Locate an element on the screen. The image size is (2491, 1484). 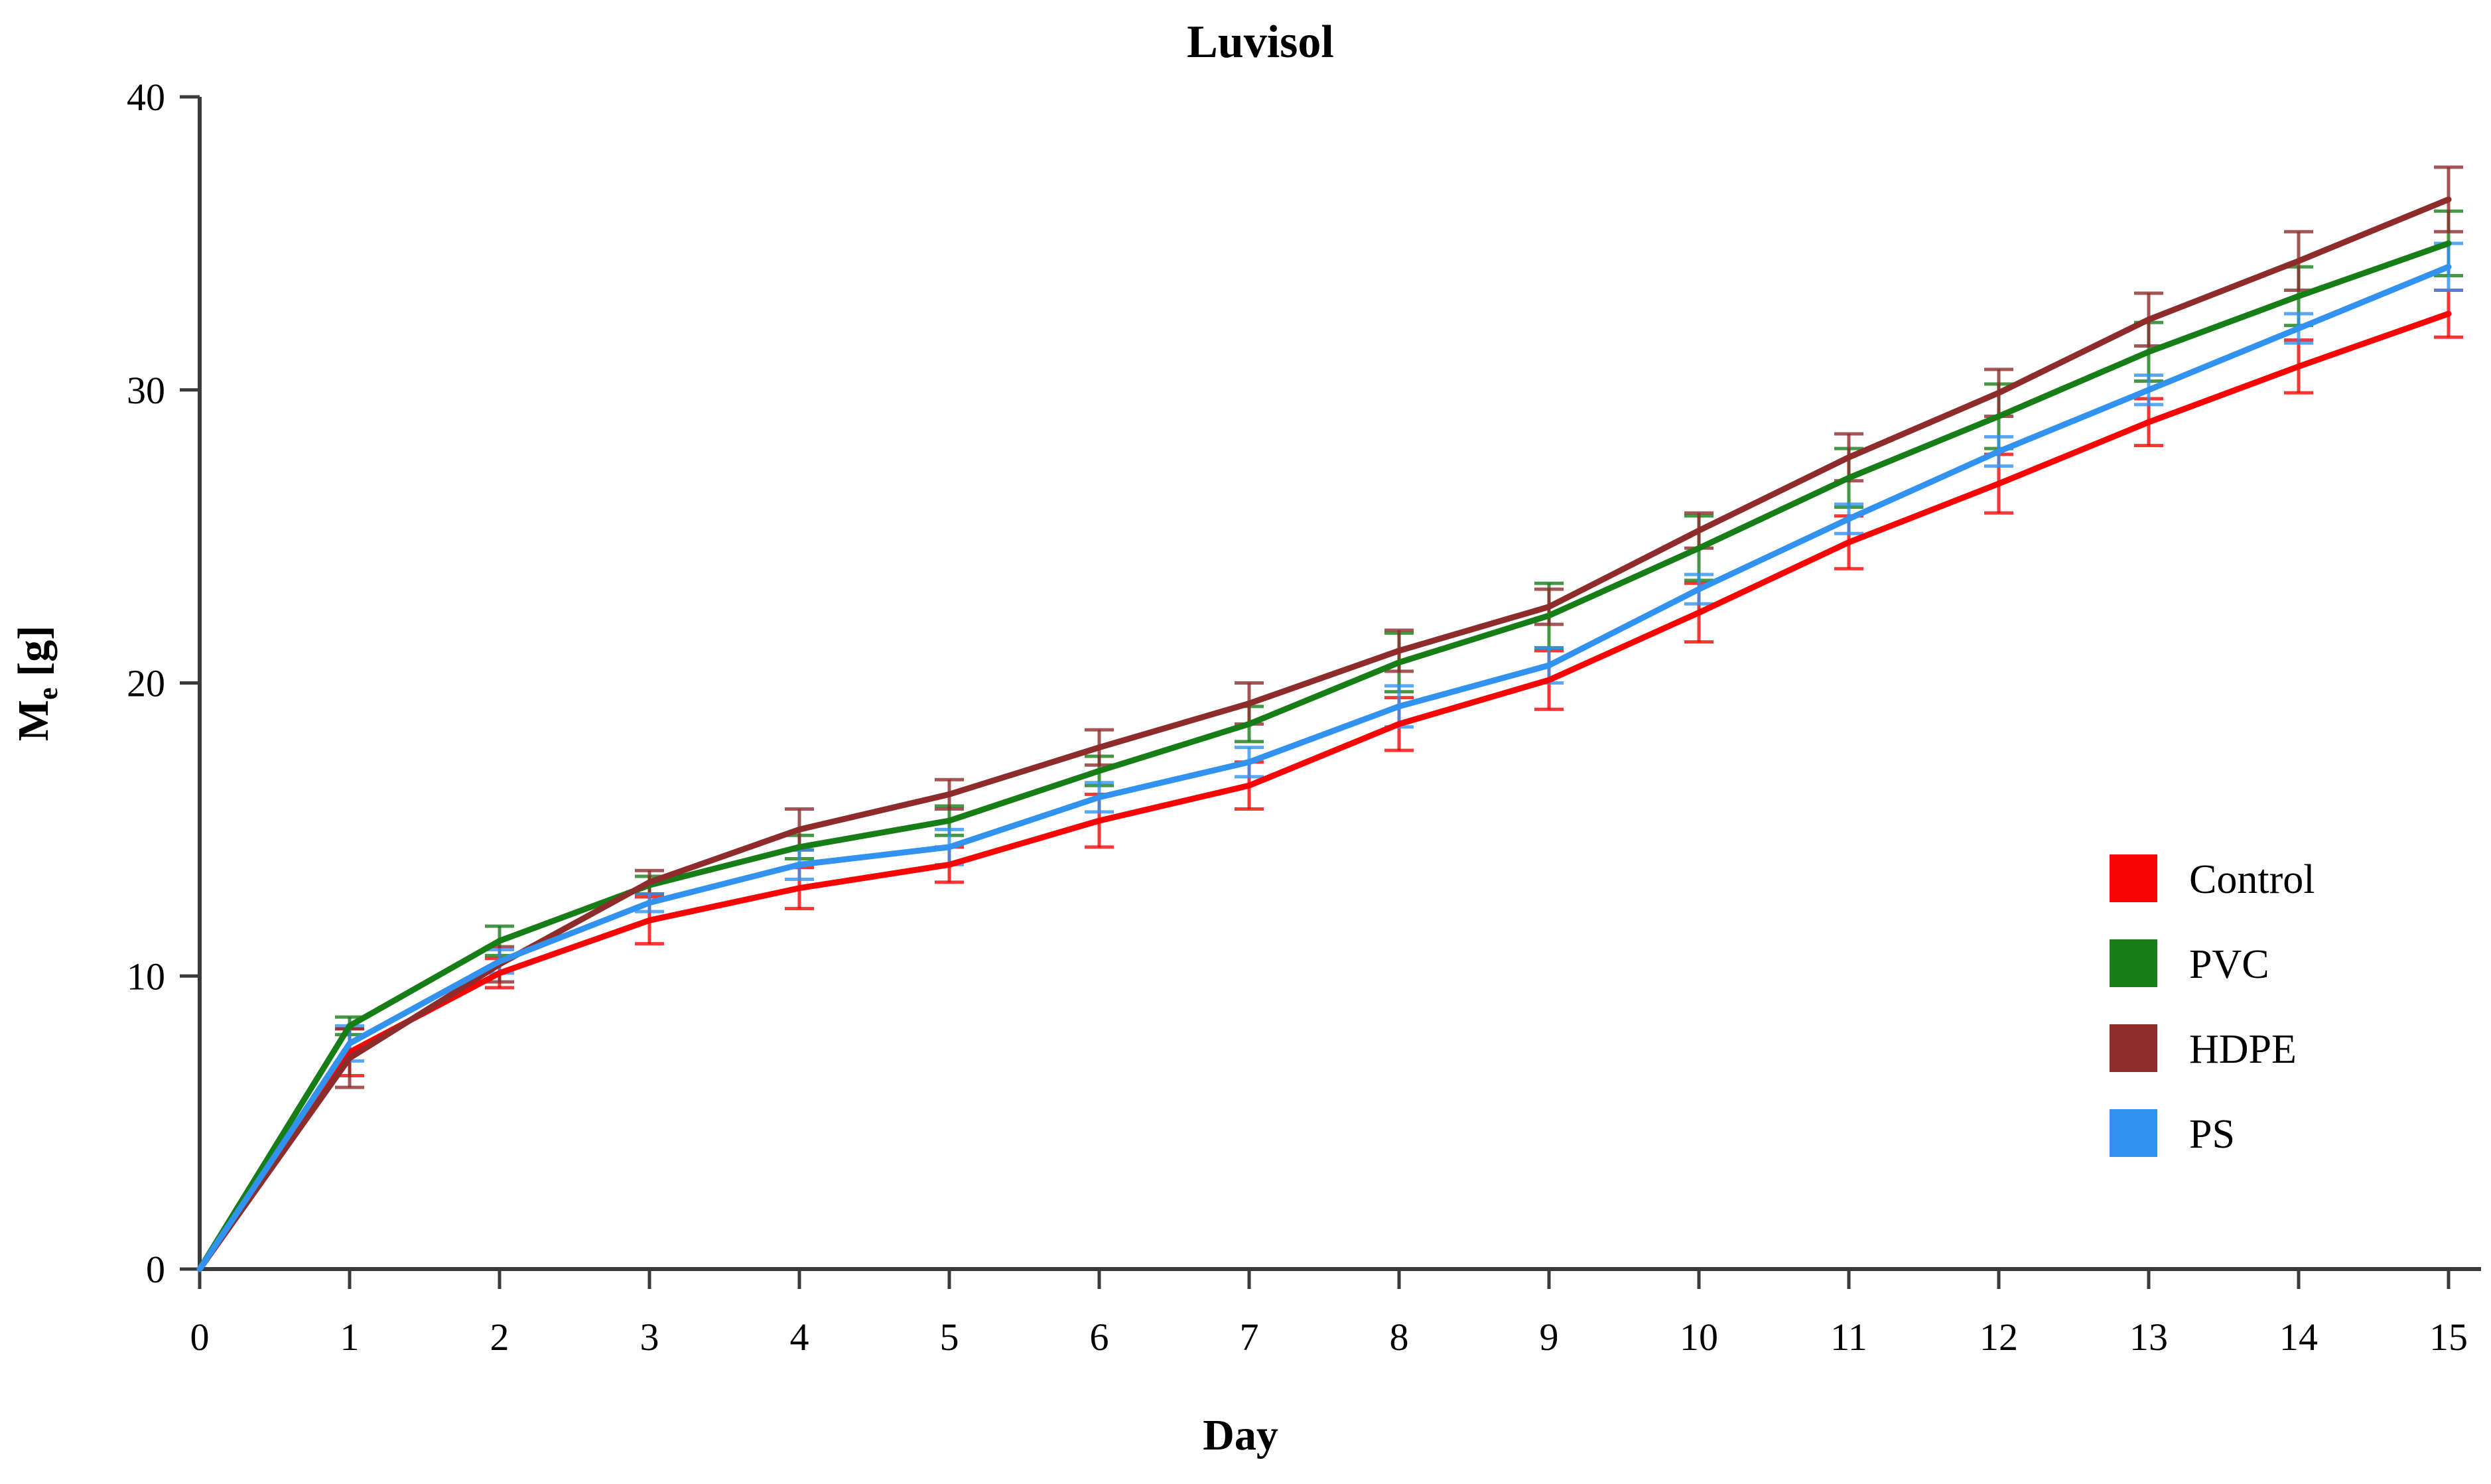
x-tick-label-10: 10 is located at coordinates (1699, 1337).